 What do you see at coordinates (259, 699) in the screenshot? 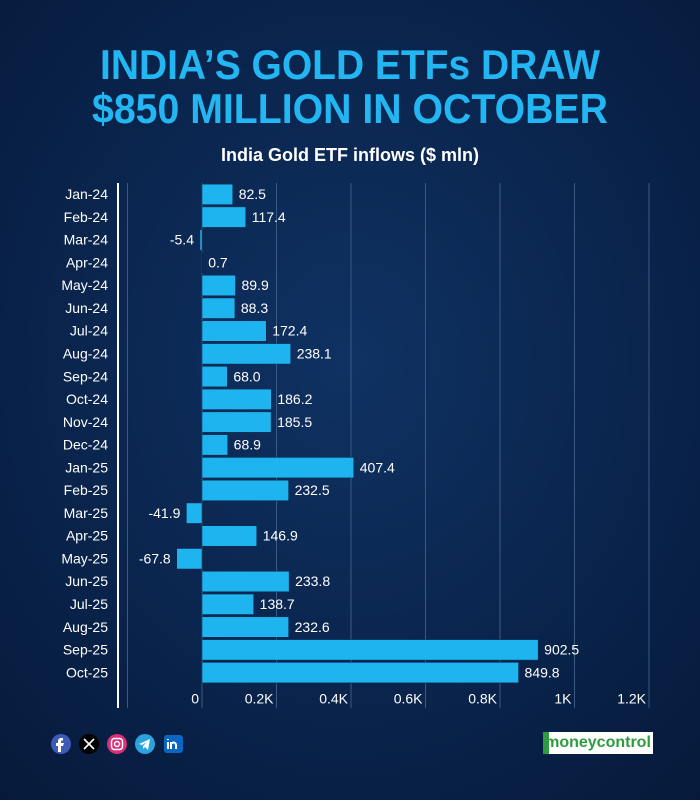
I see `x-tick-label: 0.2K` at bounding box center [259, 699].